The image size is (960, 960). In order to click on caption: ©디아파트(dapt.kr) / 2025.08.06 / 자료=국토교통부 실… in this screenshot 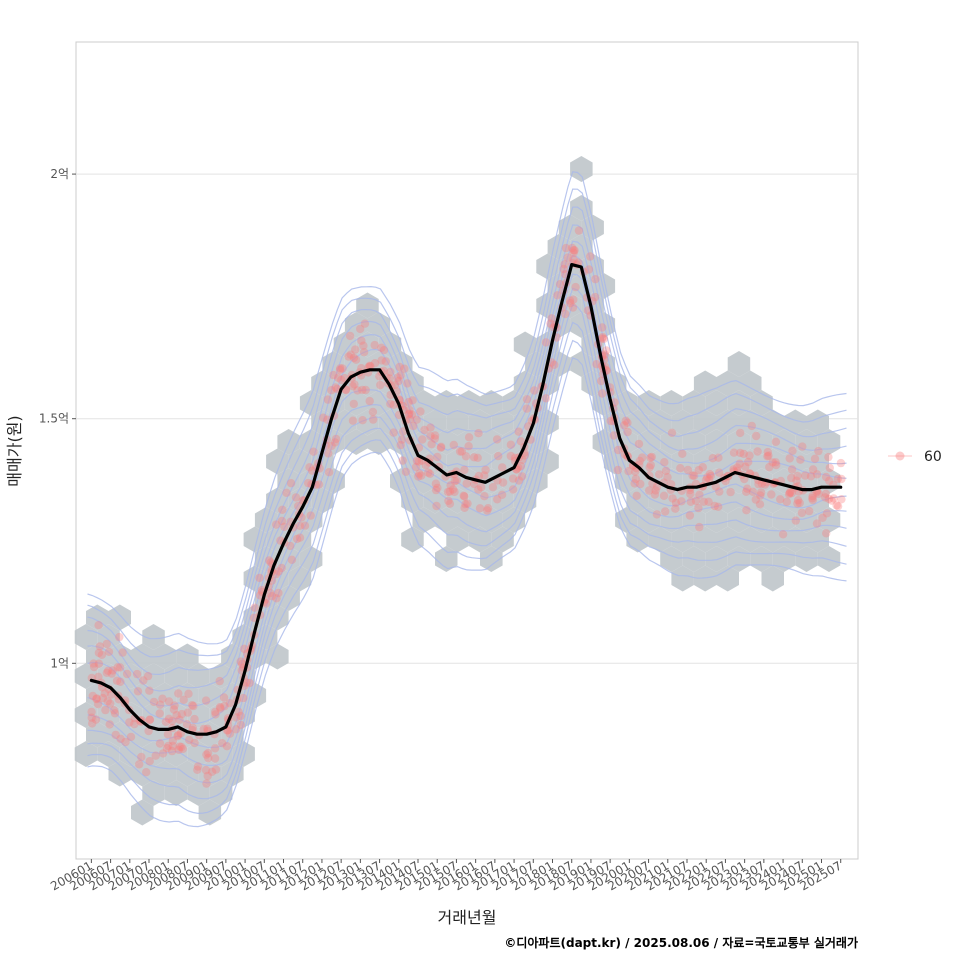, I will do `click(681, 942)`.